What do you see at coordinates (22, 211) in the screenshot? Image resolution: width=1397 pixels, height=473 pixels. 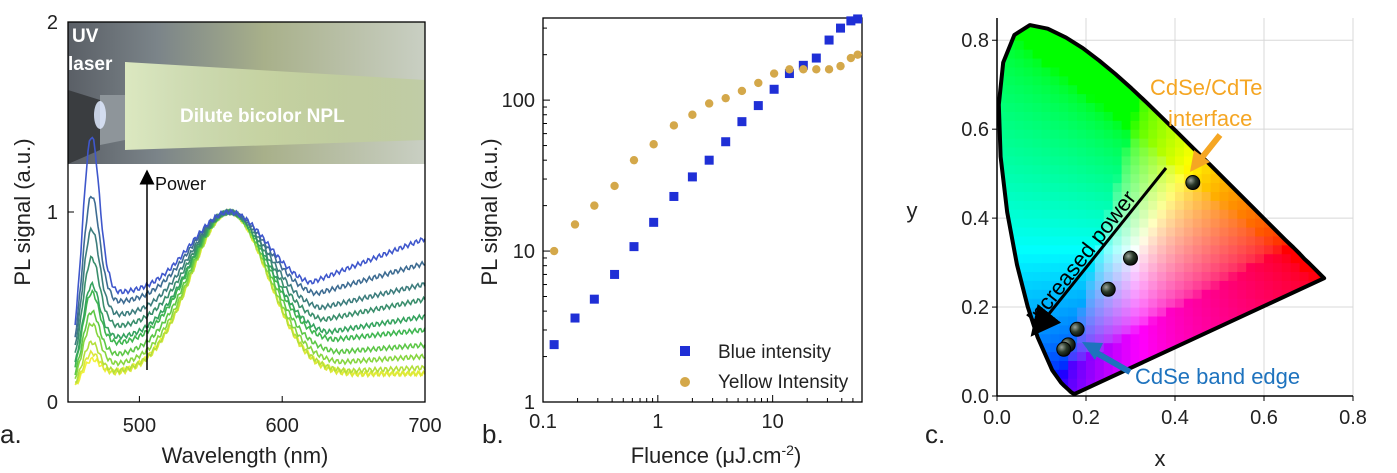 I see `y-axis-label: PL signal (a.u.)` at bounding box center [22, 211].